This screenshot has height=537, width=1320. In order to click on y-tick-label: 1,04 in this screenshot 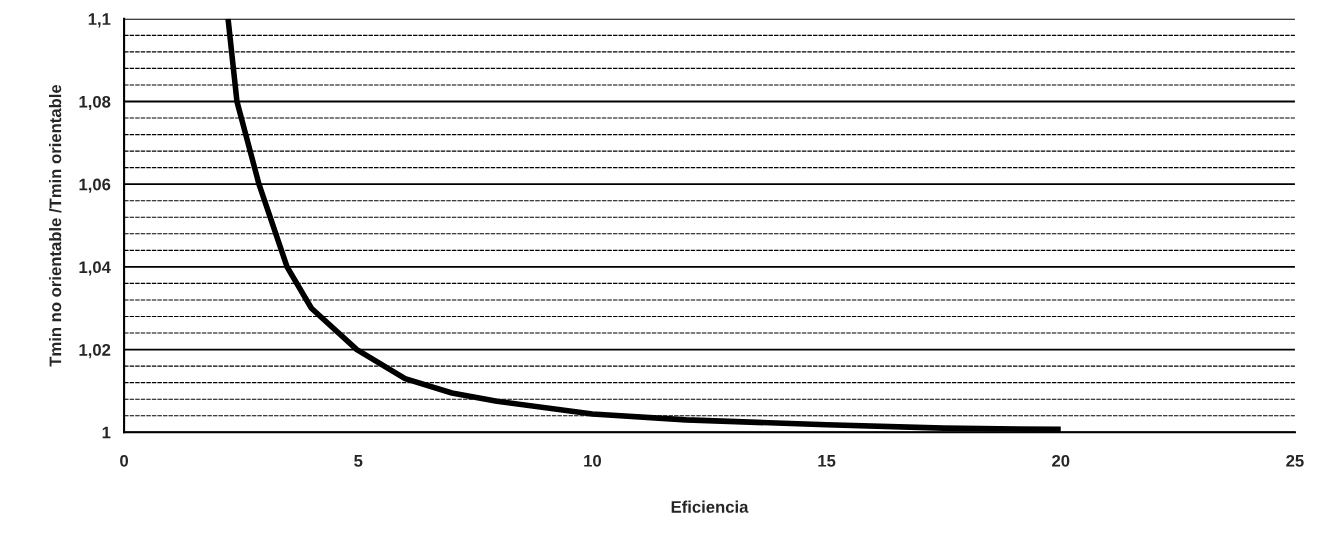, I will do `click(95, 268)`.